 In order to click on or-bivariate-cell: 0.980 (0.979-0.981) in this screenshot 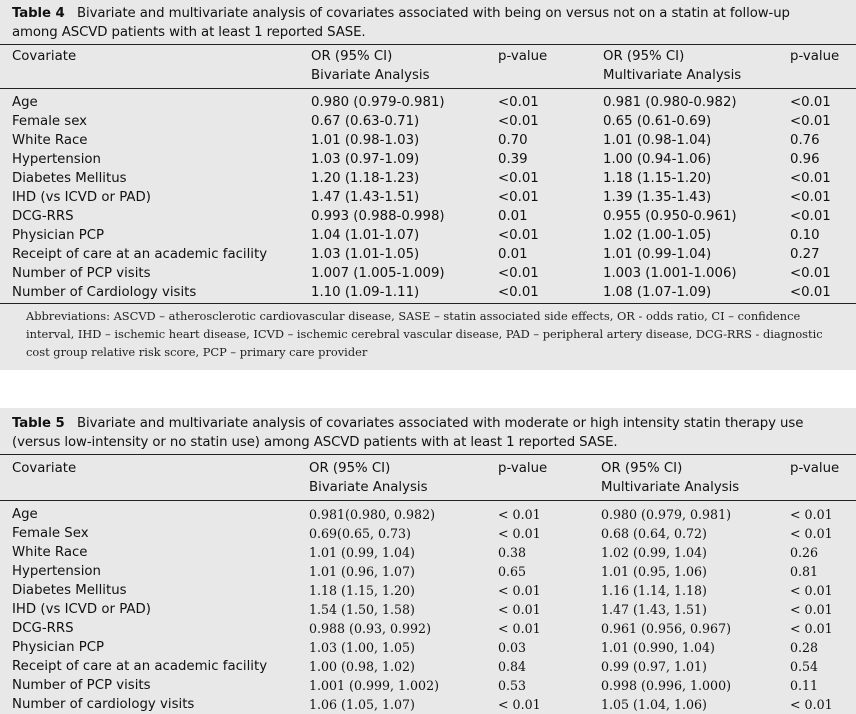, I will do `click(378, 102)`.